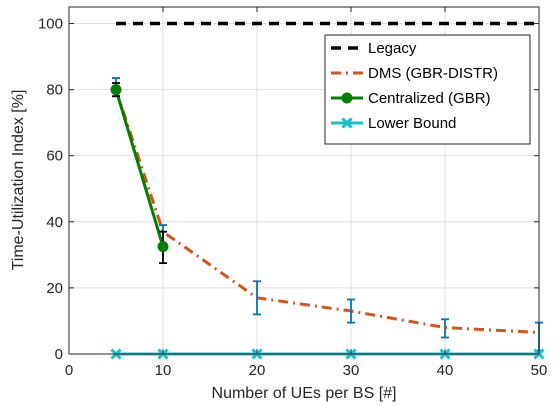 The width and height of the screenshot is (557, 406). I want to click on y-tick-label: 0, so click(59, 354).